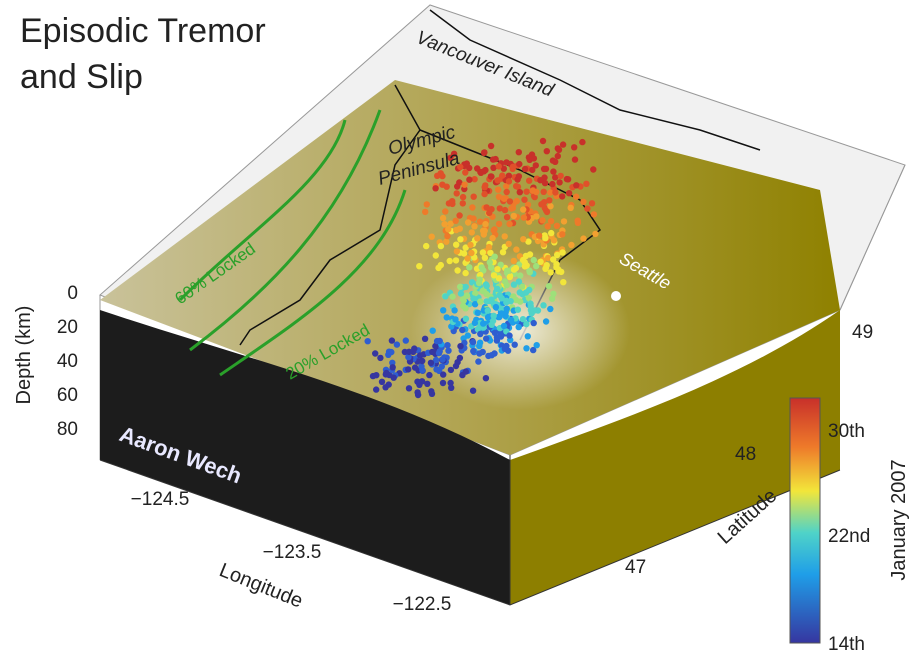  I want to click on tick-label: 48, so click(745, 454).